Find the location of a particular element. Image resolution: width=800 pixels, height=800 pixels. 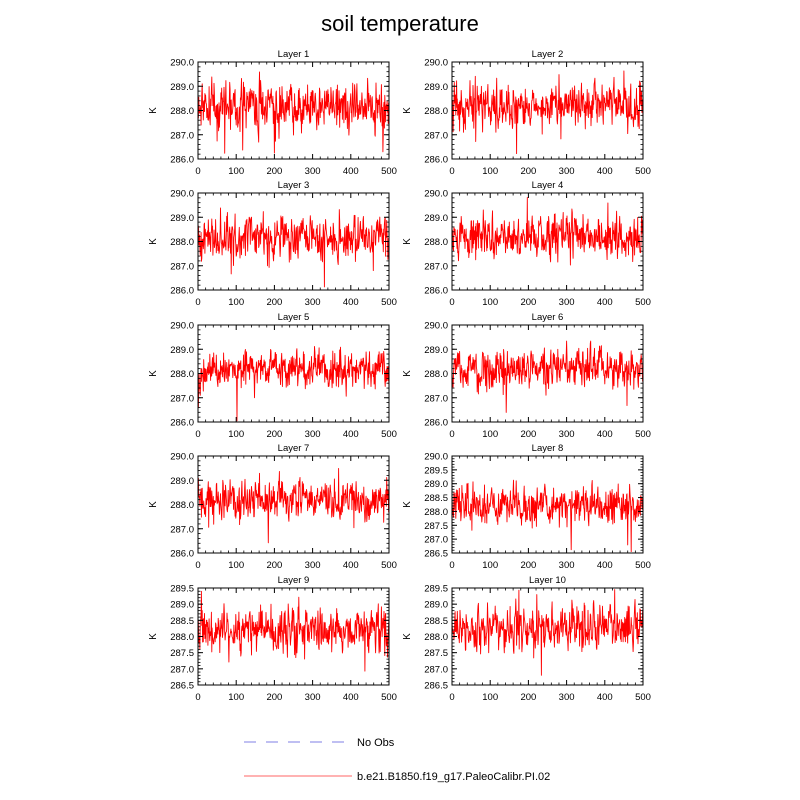

figure-title: soil temperature is located at coordinates (400, 23).